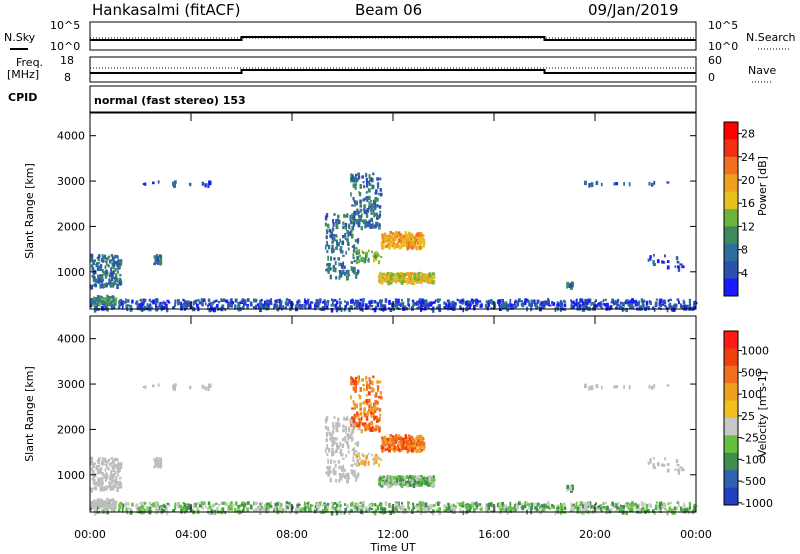  I want to click on xtick-label: 00:00, so click(696, 534).